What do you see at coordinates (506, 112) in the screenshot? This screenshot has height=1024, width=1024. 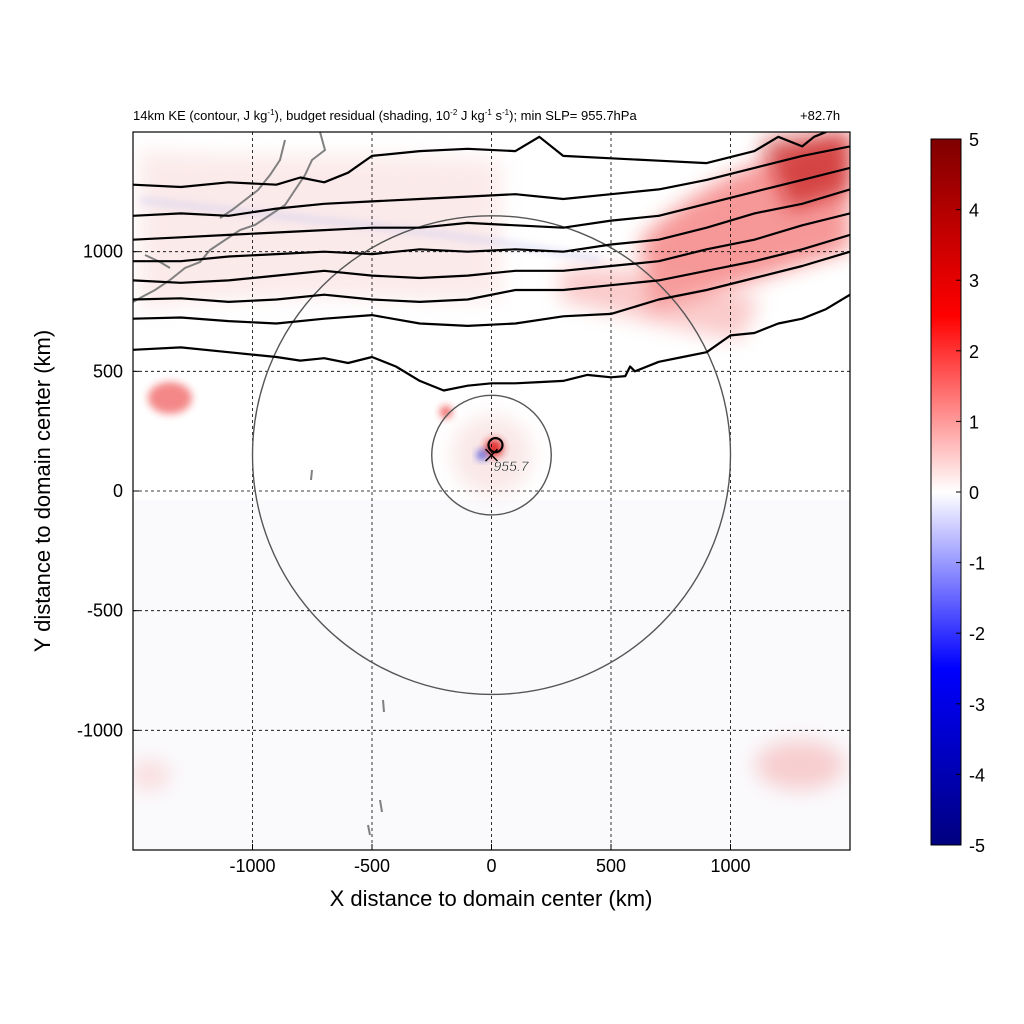 I see `title-sup-4: -1` at bounding box center [506, 112].